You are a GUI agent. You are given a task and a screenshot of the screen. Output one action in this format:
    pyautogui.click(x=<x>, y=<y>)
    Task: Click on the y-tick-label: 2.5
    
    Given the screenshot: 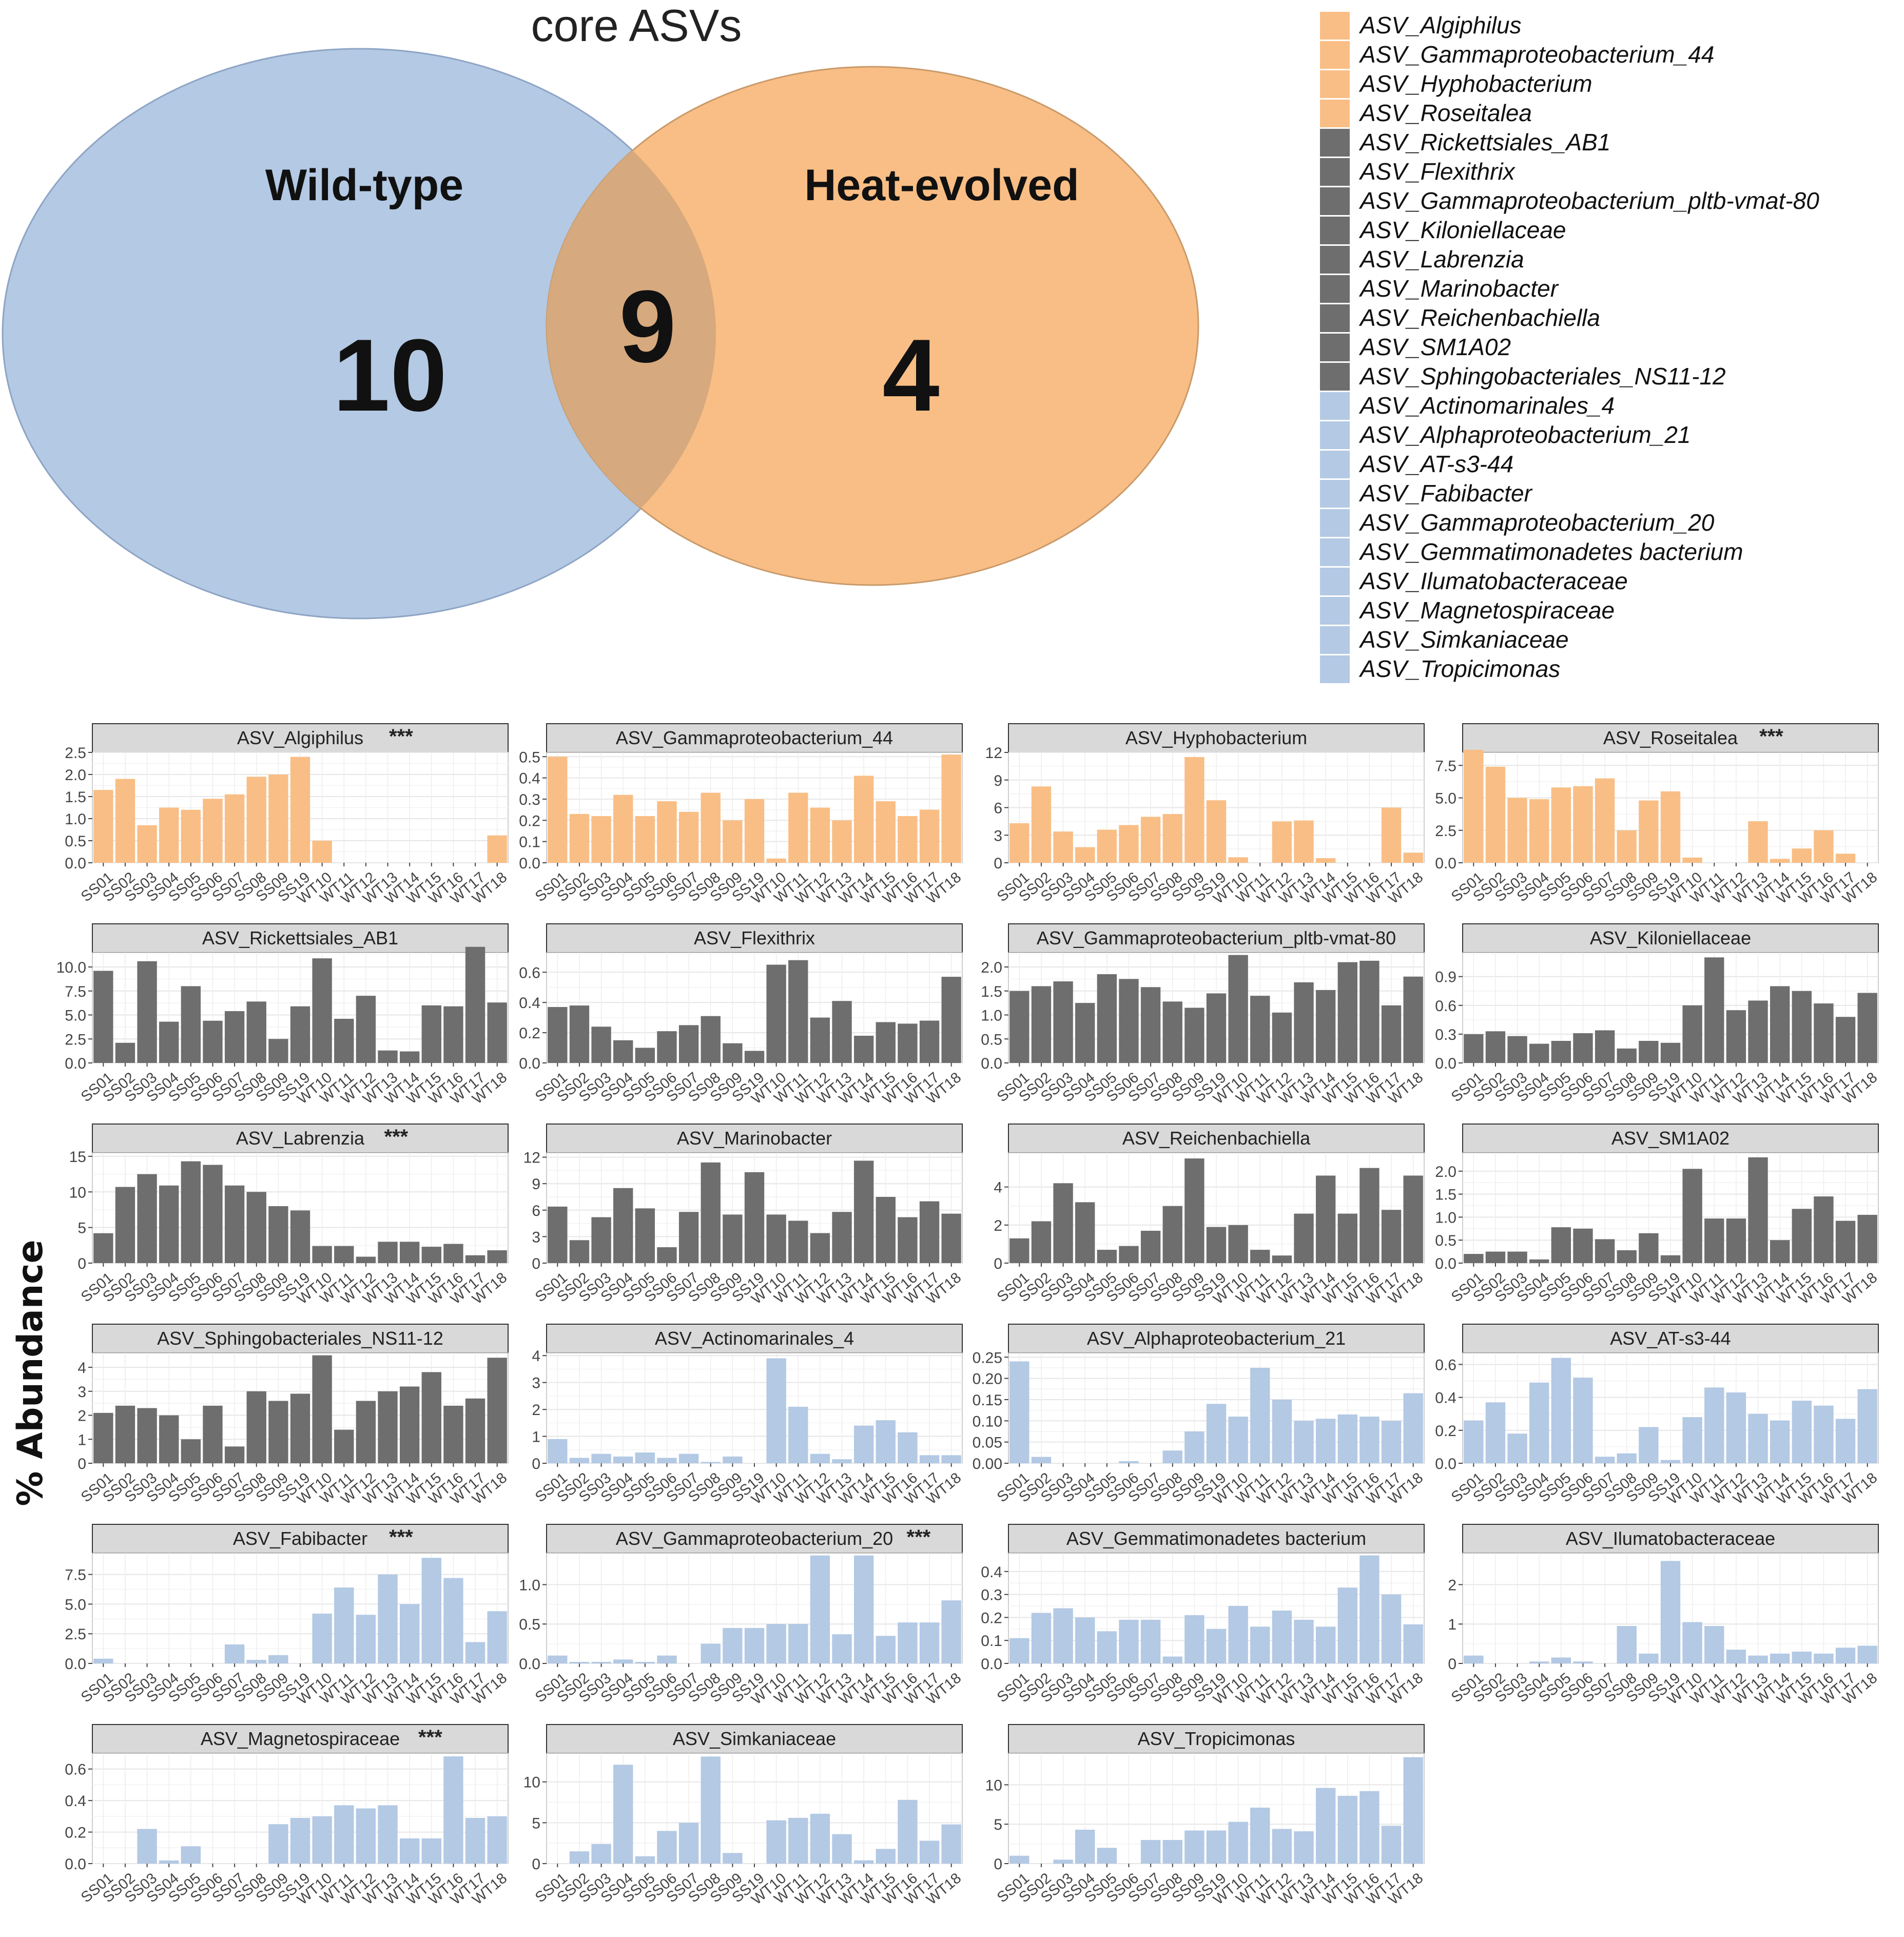 What is the action you would take?
    pyautogui.click(x=75, y=754)
    